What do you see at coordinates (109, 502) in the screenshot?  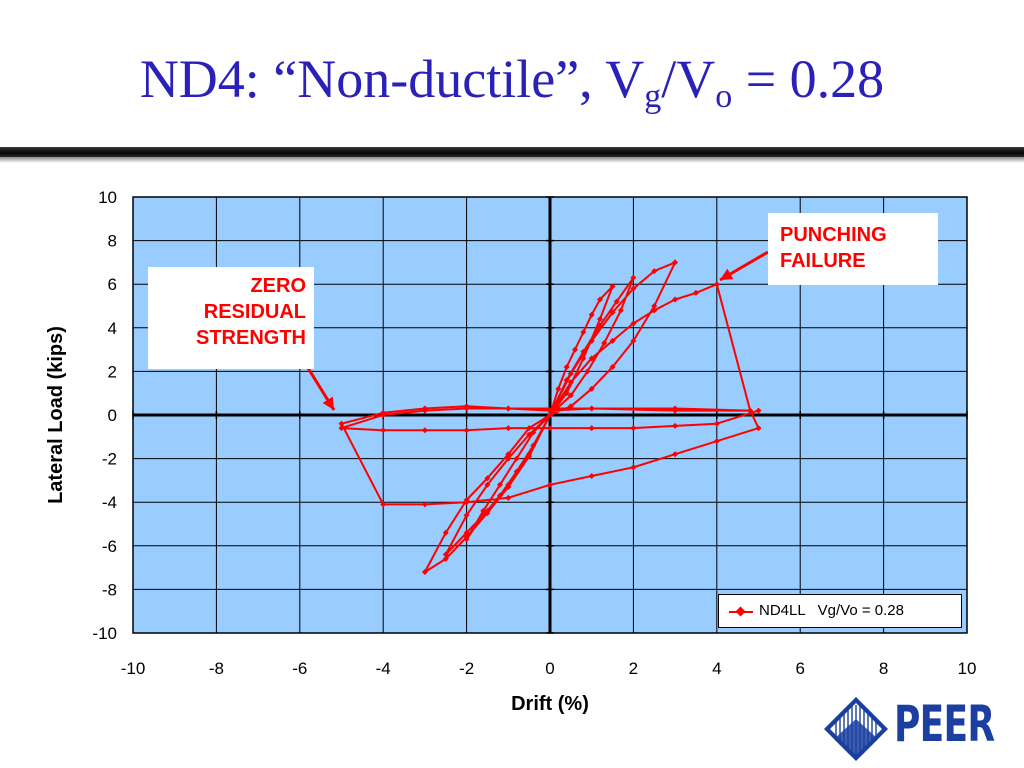 I see `y-tick-label: -4` at bounding box center [109, 502].